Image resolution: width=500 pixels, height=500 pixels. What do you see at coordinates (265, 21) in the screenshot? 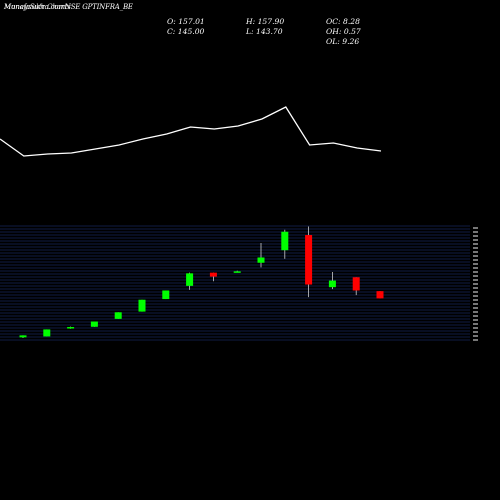
I see `stat-high: H: 157.90` at bounding box center [265, 21].